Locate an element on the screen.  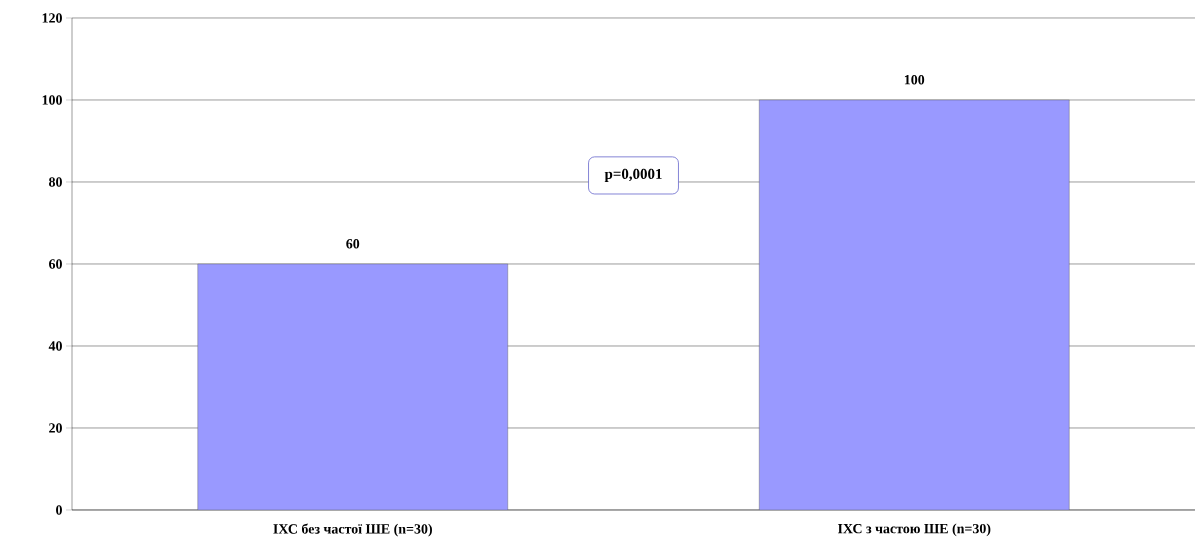
y-tick-label: 120 is located at coordinates (52, 18).